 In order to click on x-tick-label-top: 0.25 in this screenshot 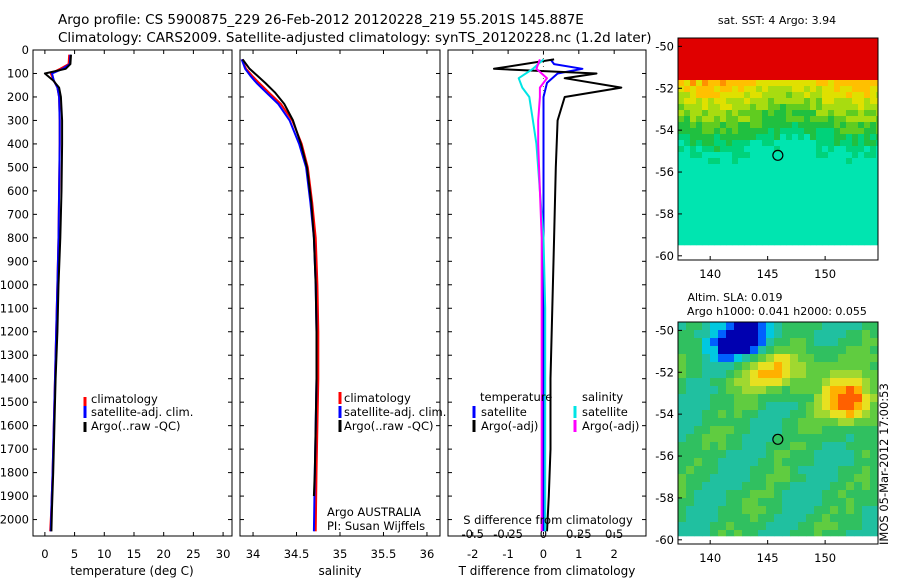, I will do `click(579, 534)`.